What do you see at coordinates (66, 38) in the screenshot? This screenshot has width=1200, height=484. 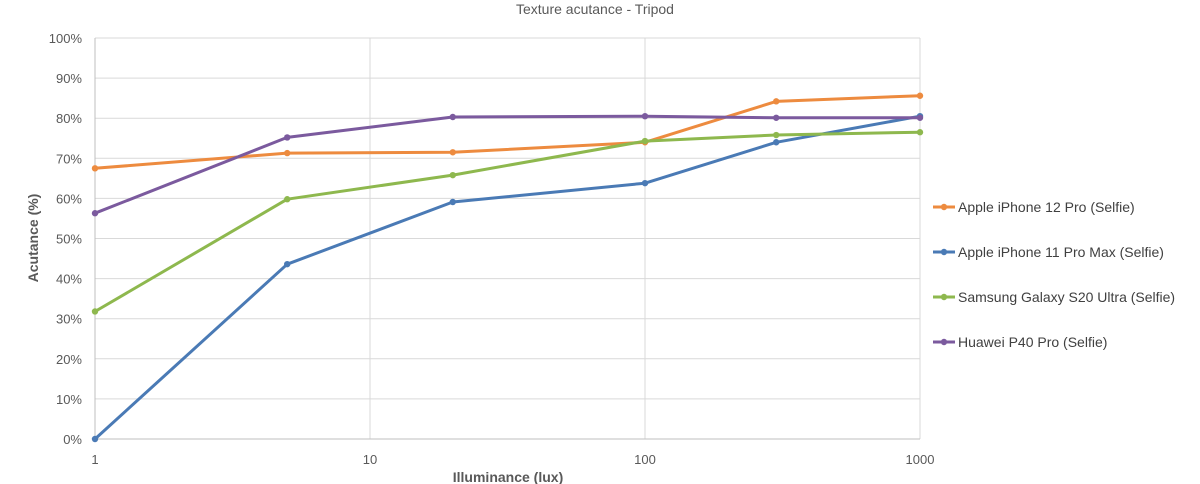 I see `y-tick-label: 100%` at bounding box center [66, 38].